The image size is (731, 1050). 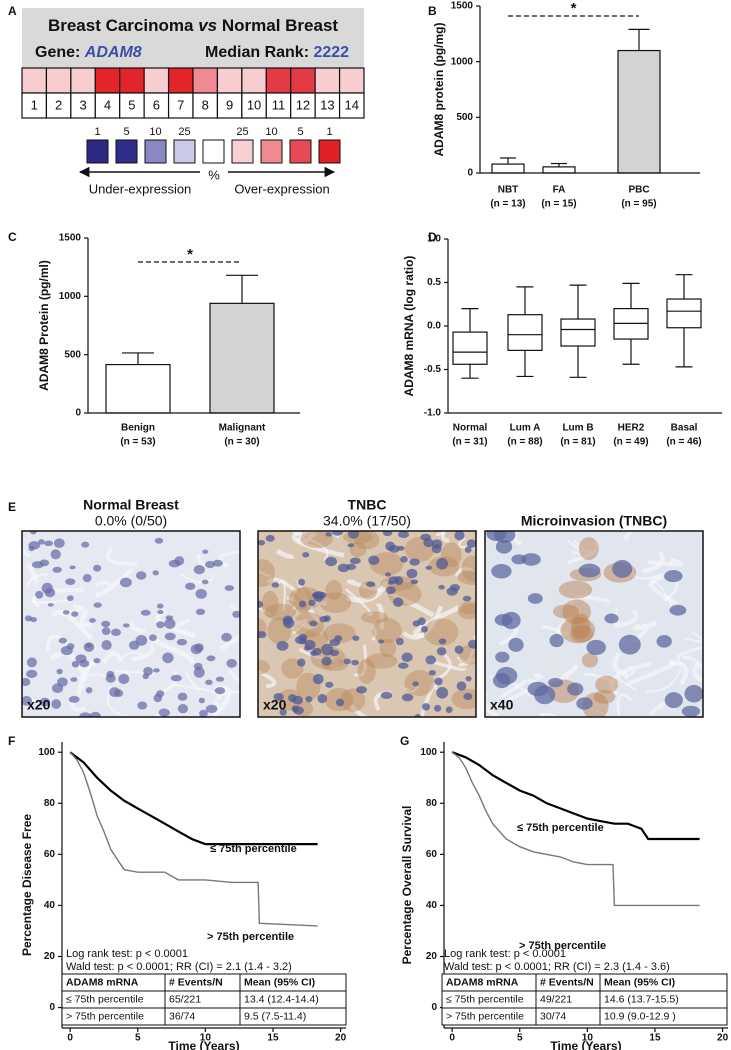 I want to click on table-cell: 14.6 (13.7-15.5), so click(x=641, y=999).